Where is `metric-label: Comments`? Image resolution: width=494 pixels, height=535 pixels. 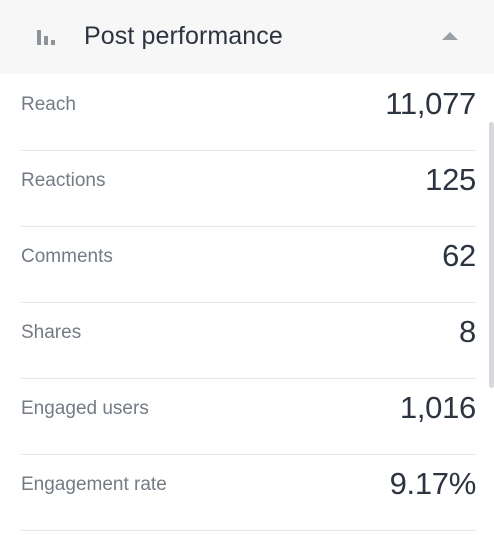 metric-label: Comments is located at coordinates (67, 256).